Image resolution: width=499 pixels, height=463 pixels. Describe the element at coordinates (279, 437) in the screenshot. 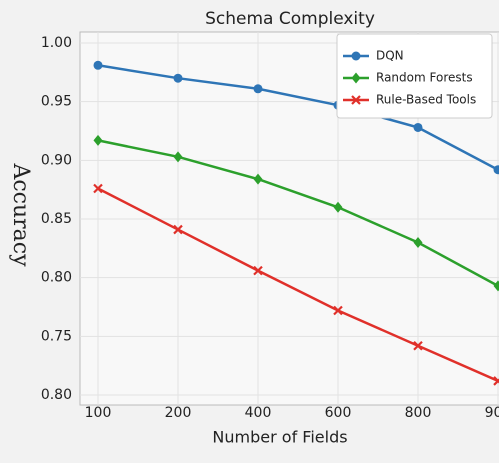

I see `x-axis-label: Number of Fields` at that location.